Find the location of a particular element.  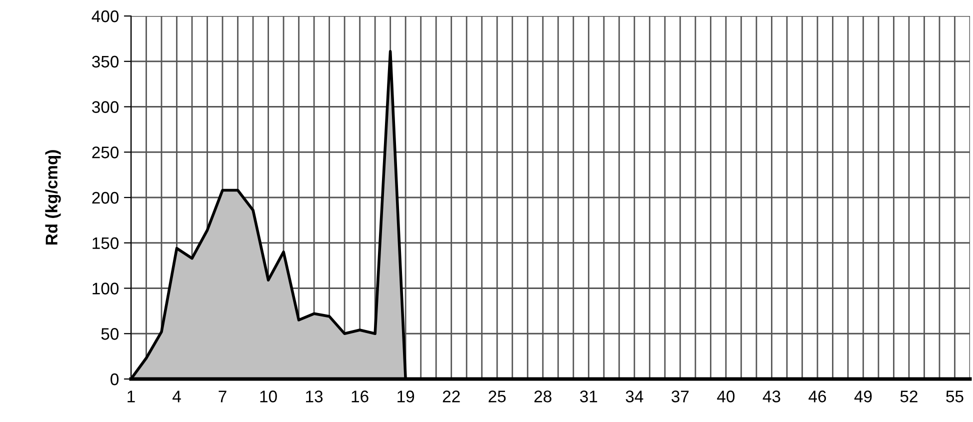

x-tick-label: 25 is located at coordinates (497, 396).